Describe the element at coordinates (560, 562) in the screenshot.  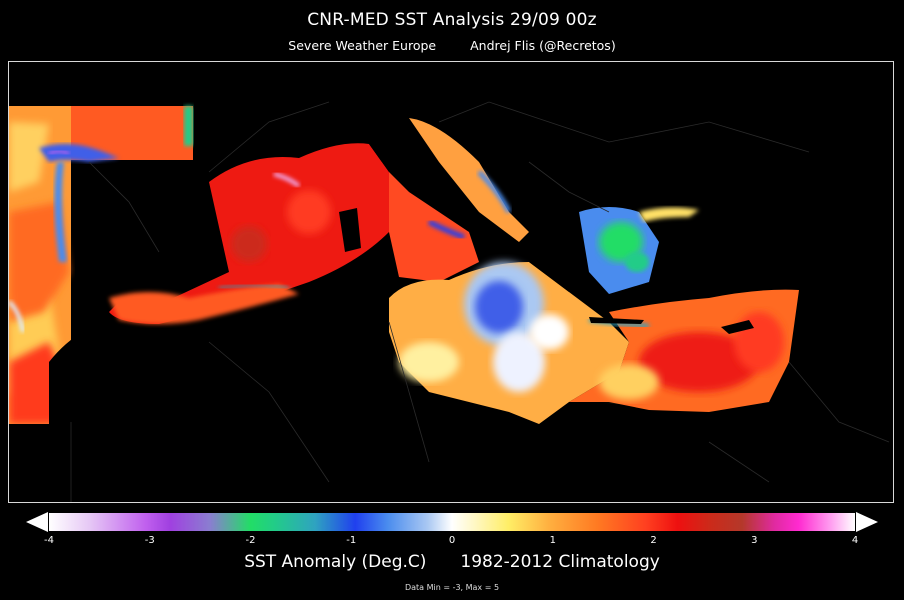
I see `climatology-label: 1982-2012 Climatology` at that location.